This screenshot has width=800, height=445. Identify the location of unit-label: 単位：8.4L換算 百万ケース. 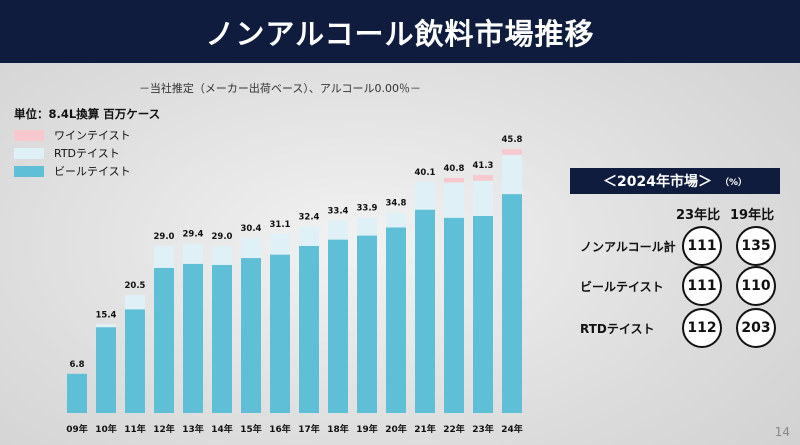
(87, 114).